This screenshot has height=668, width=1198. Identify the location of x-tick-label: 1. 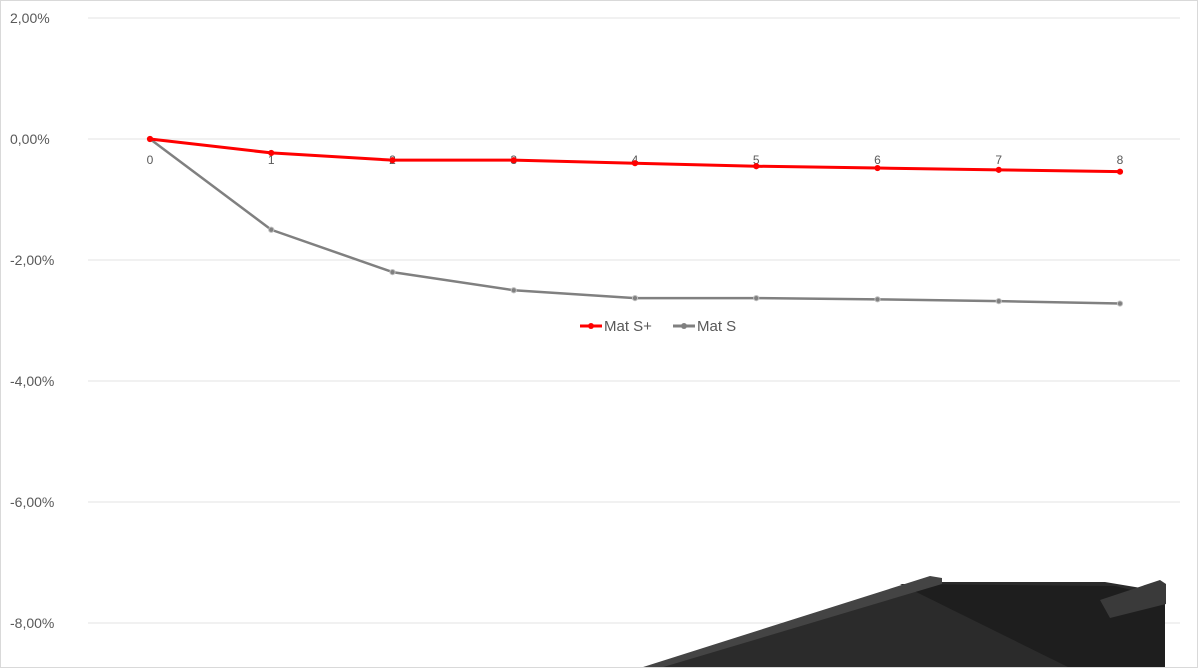
(271, 160).